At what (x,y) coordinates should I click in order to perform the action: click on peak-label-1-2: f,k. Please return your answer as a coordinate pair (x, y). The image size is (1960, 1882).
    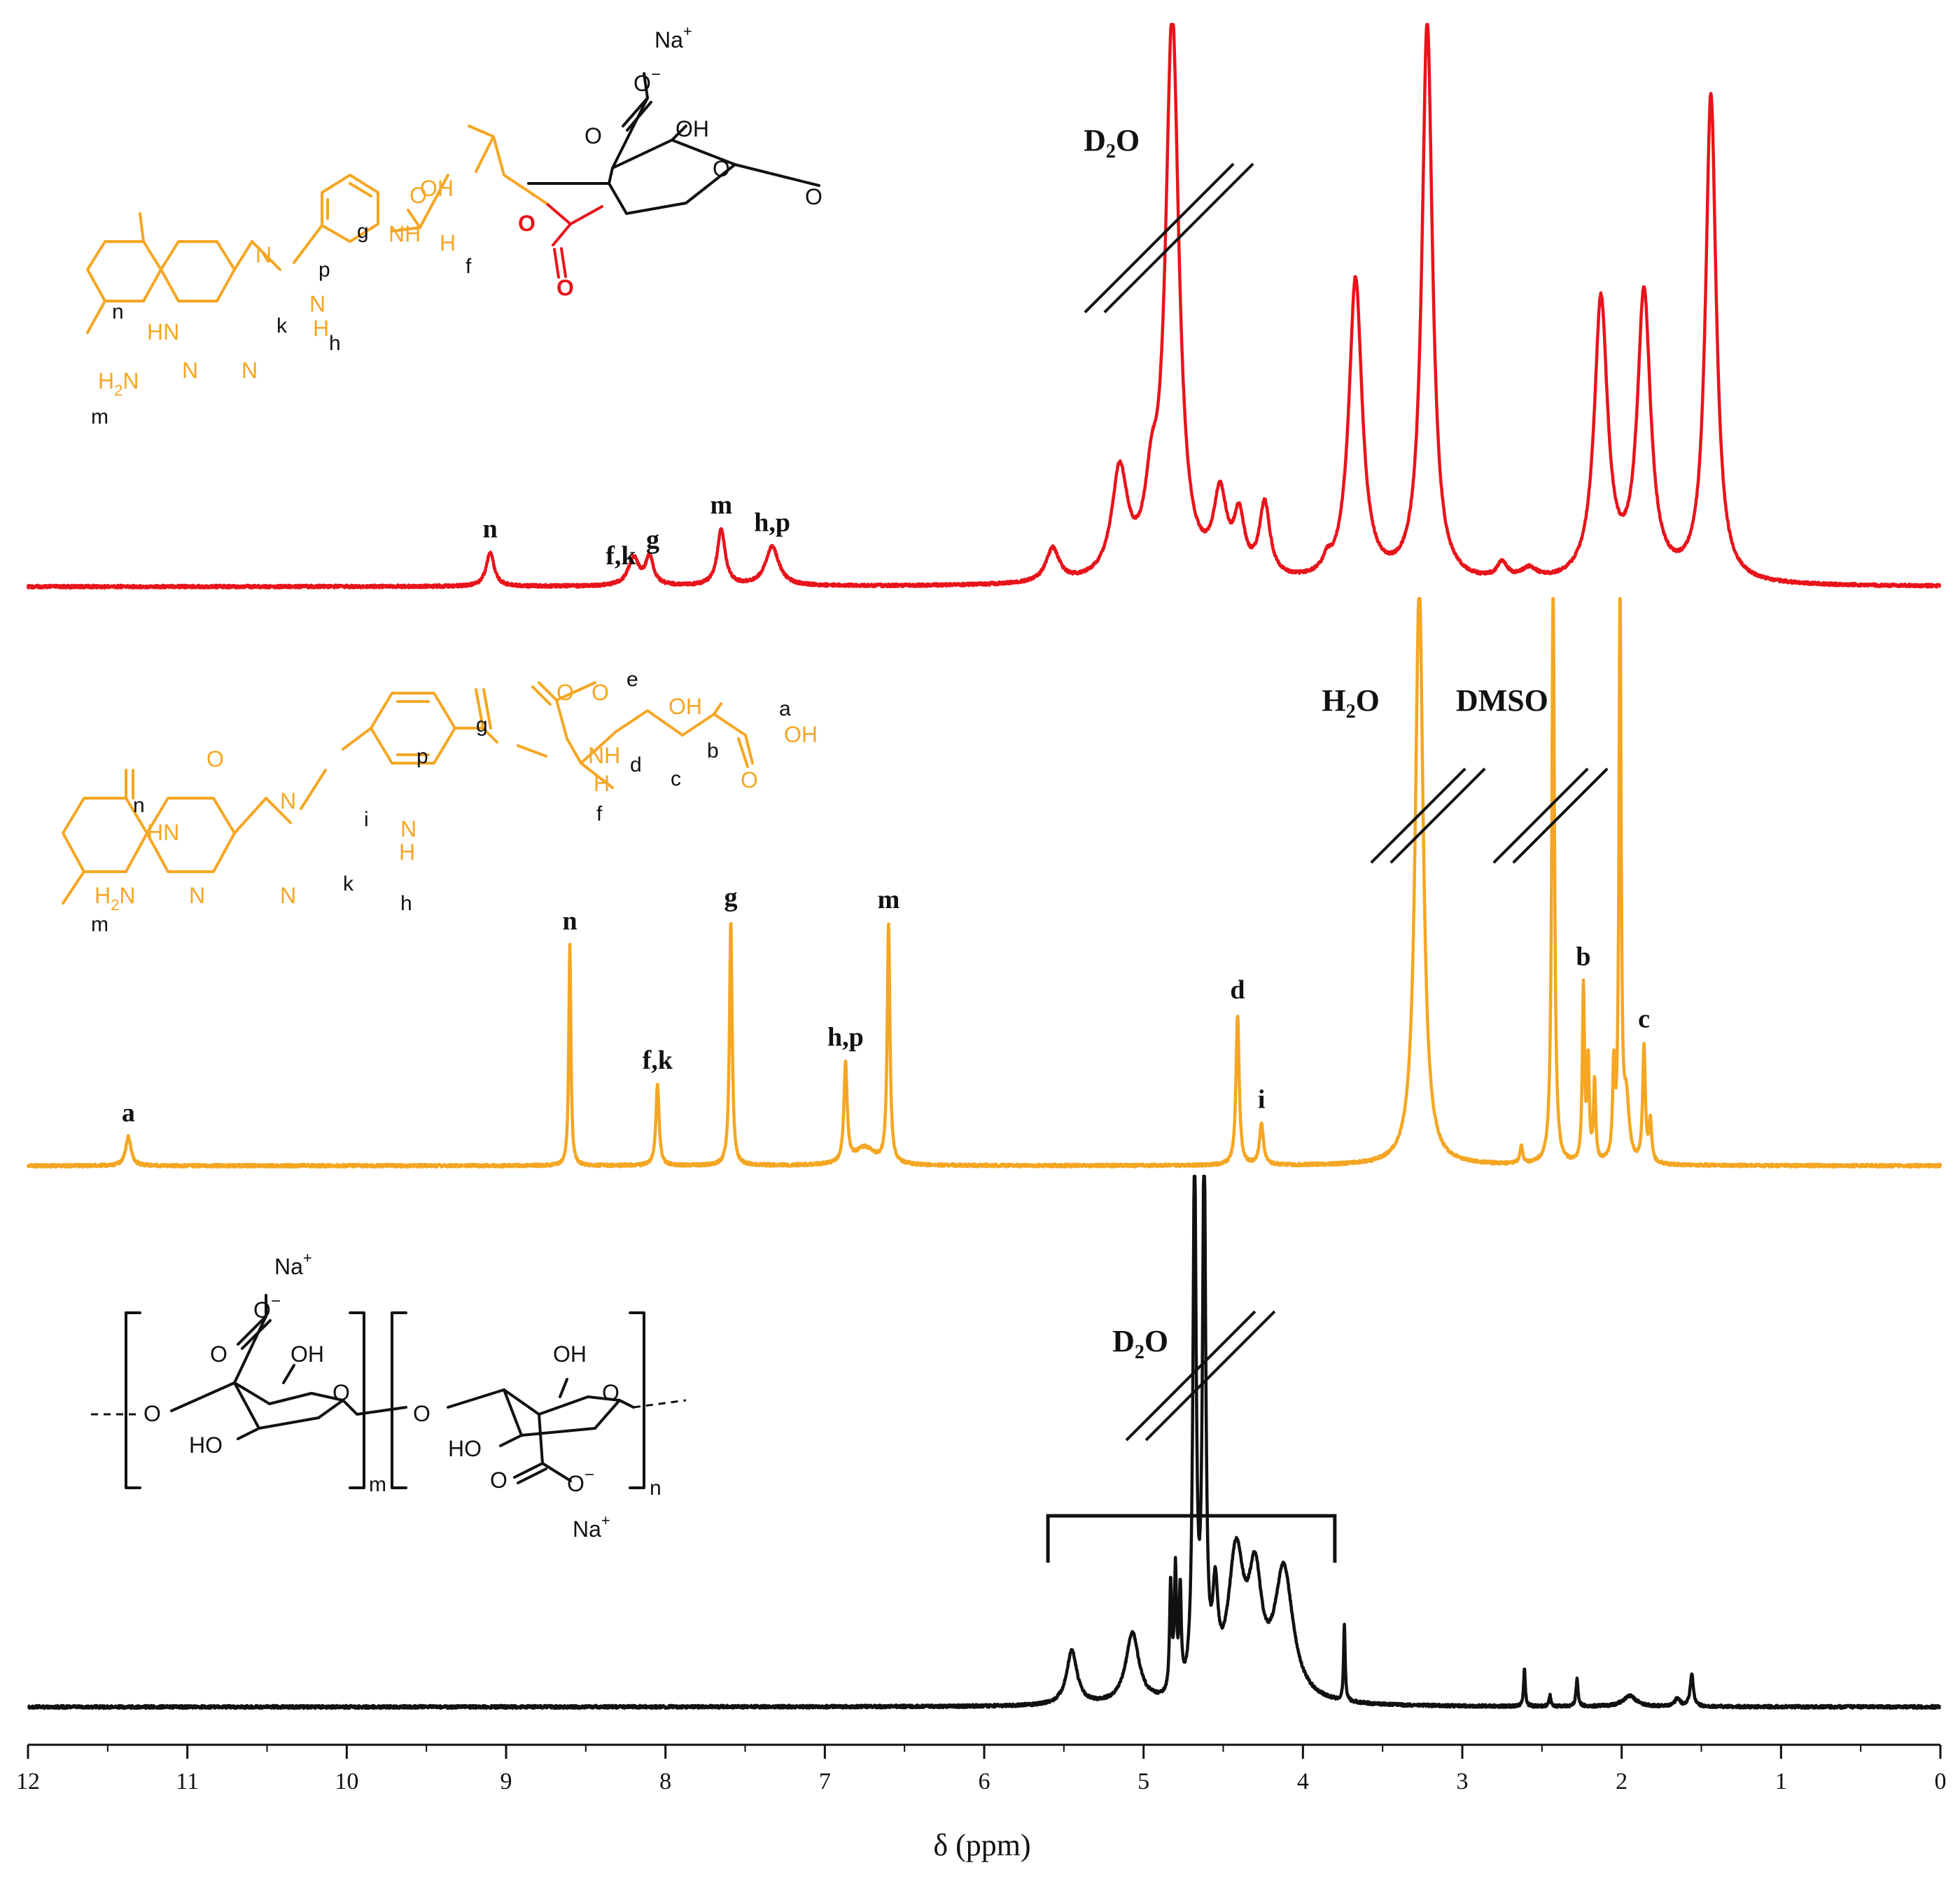
    Looking at the image, I should click on (621, 556).